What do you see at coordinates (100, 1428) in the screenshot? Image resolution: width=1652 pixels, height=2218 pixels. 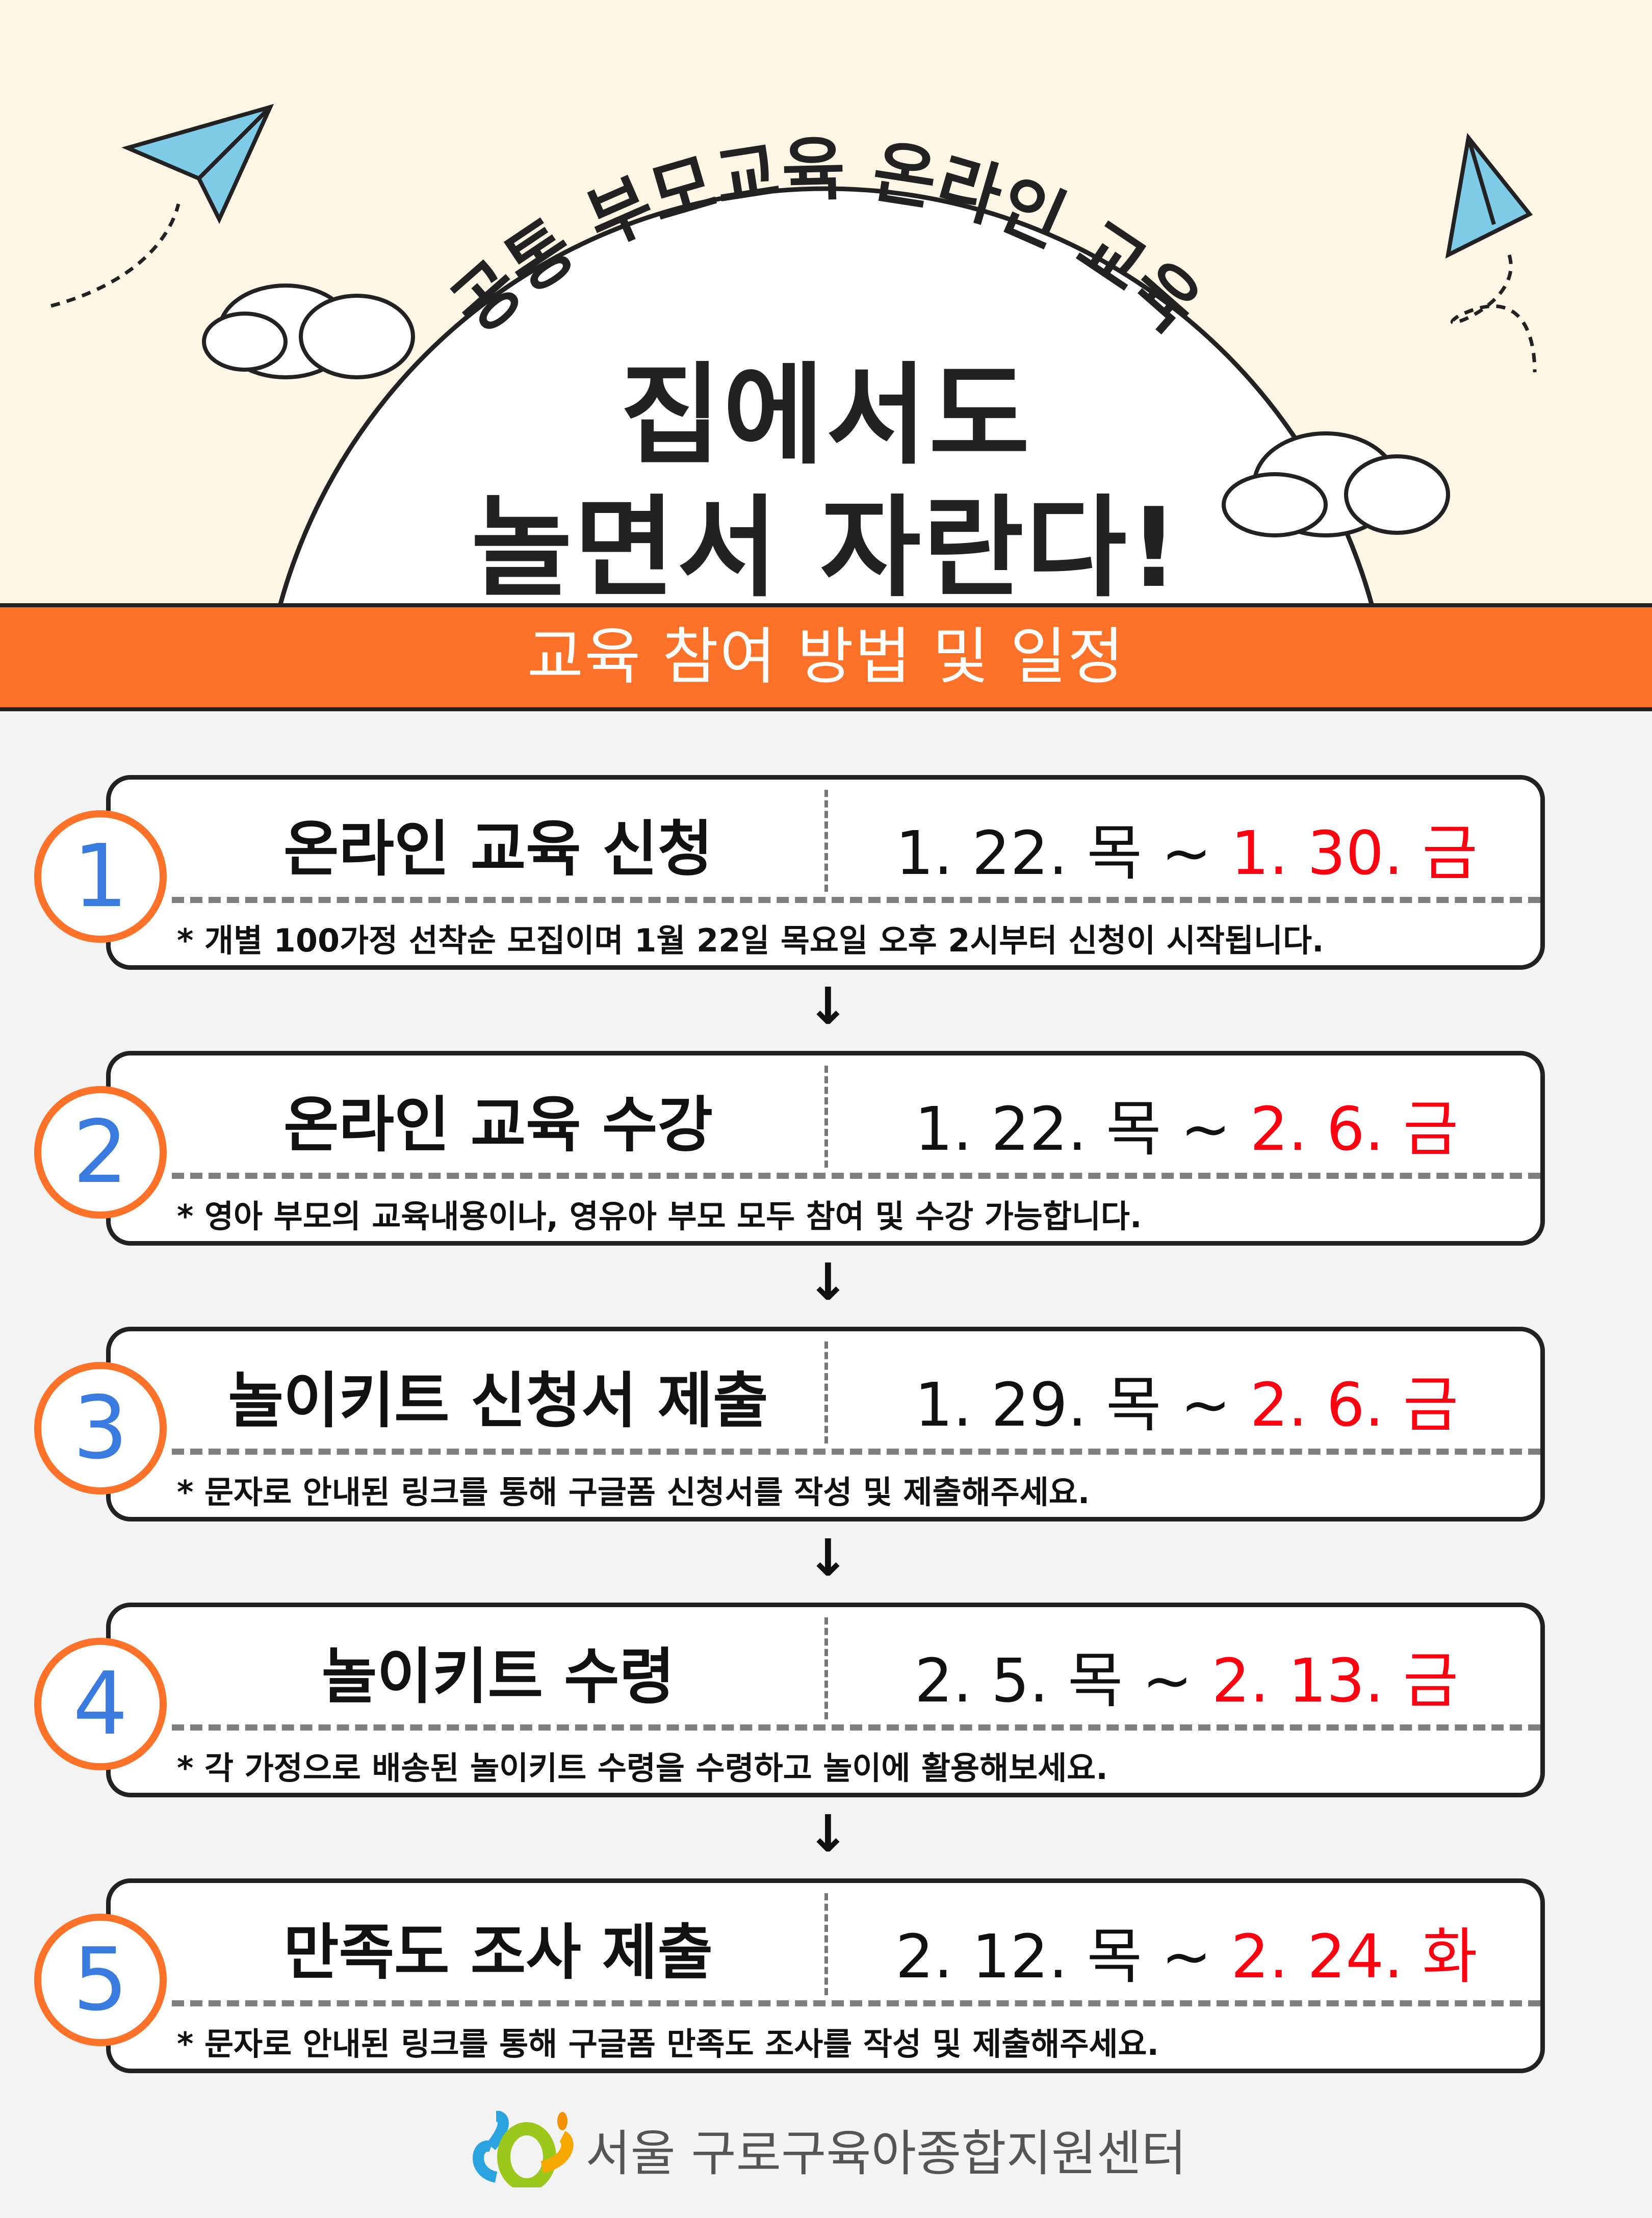 I see `step-number: 3` at bounding box center [100, 1428].